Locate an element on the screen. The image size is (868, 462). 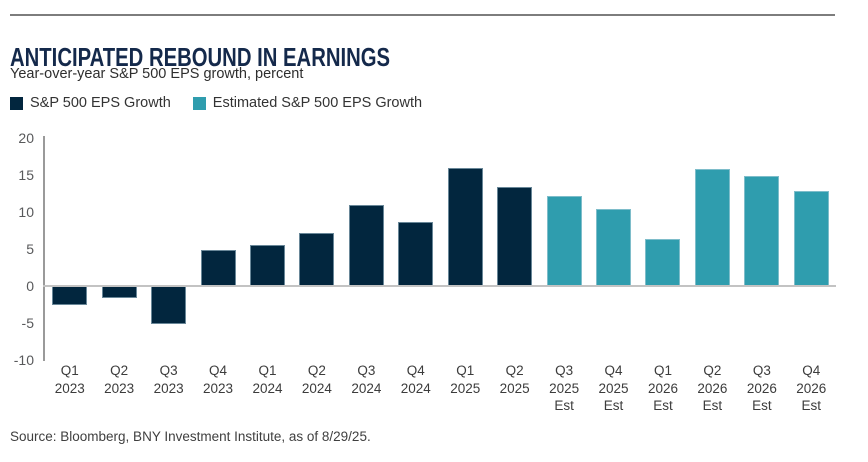
x-label-q4-2026-est: Q4 2026 Est is located at coordinates (811, 388).